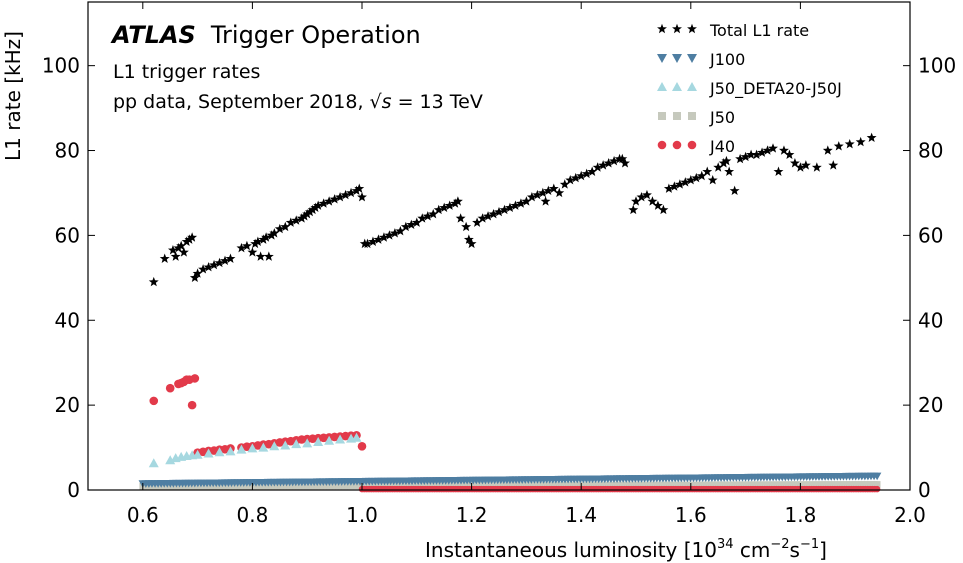  I want to click on x-axis-title: Instantaneous luminosity [1034 cm−2s−1], so click(626, 549).